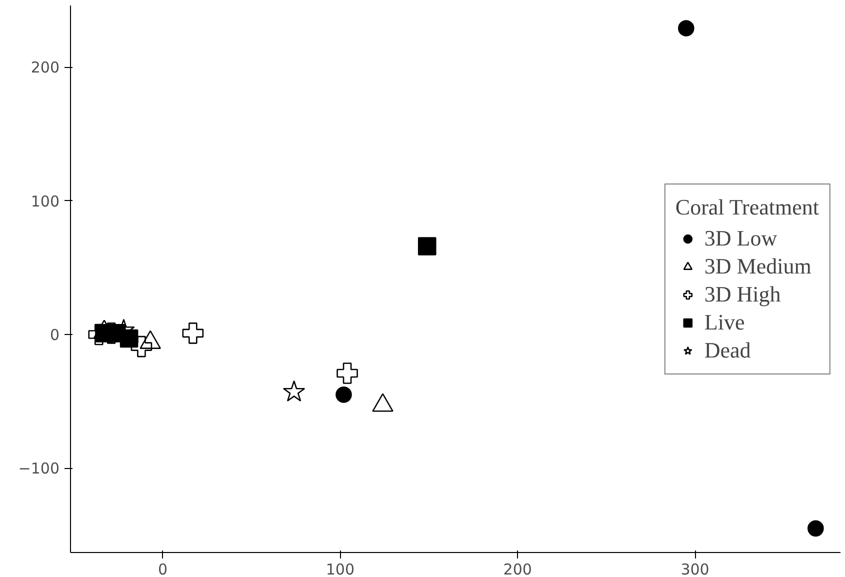  What do you see at coordinates (163, 568) in the screenshot?
I see `x-tick-label: 0` at bounding box center [163, 568].